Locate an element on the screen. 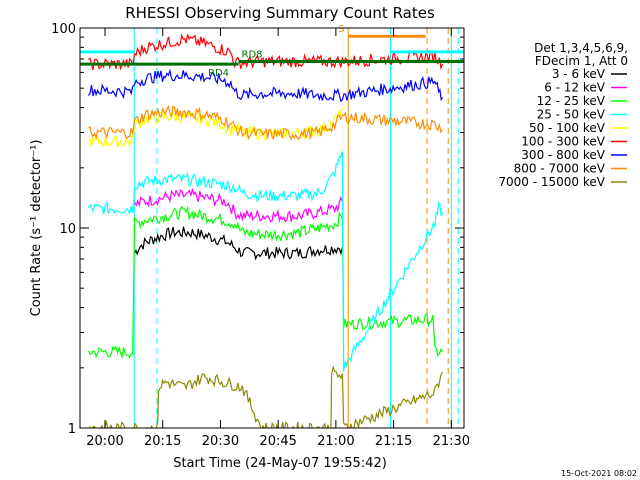 This screenshot has height=480, width=640. state-bar-label-1: RD8 is located at coordinates (252, 54).